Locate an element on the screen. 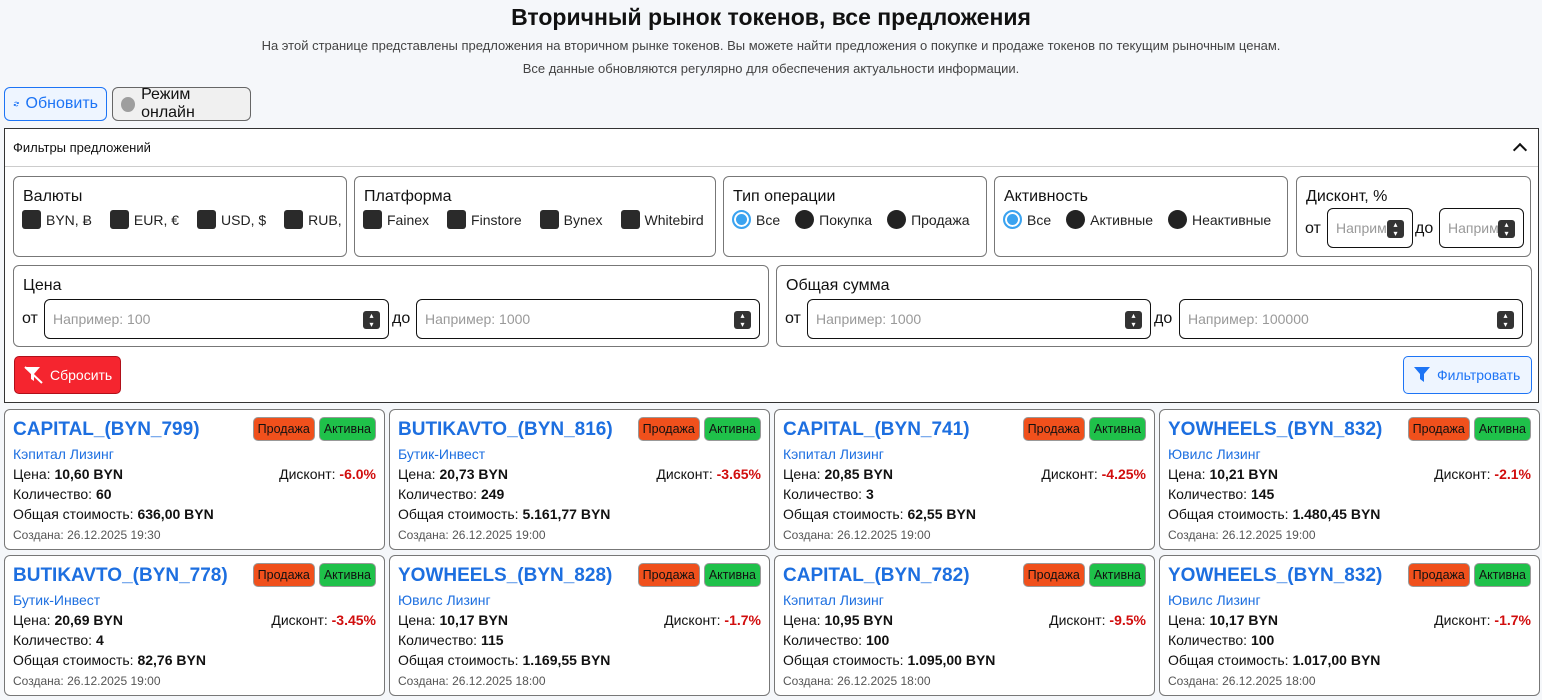  activity-filter-title: Активность is located at coordinates (1046, 196).